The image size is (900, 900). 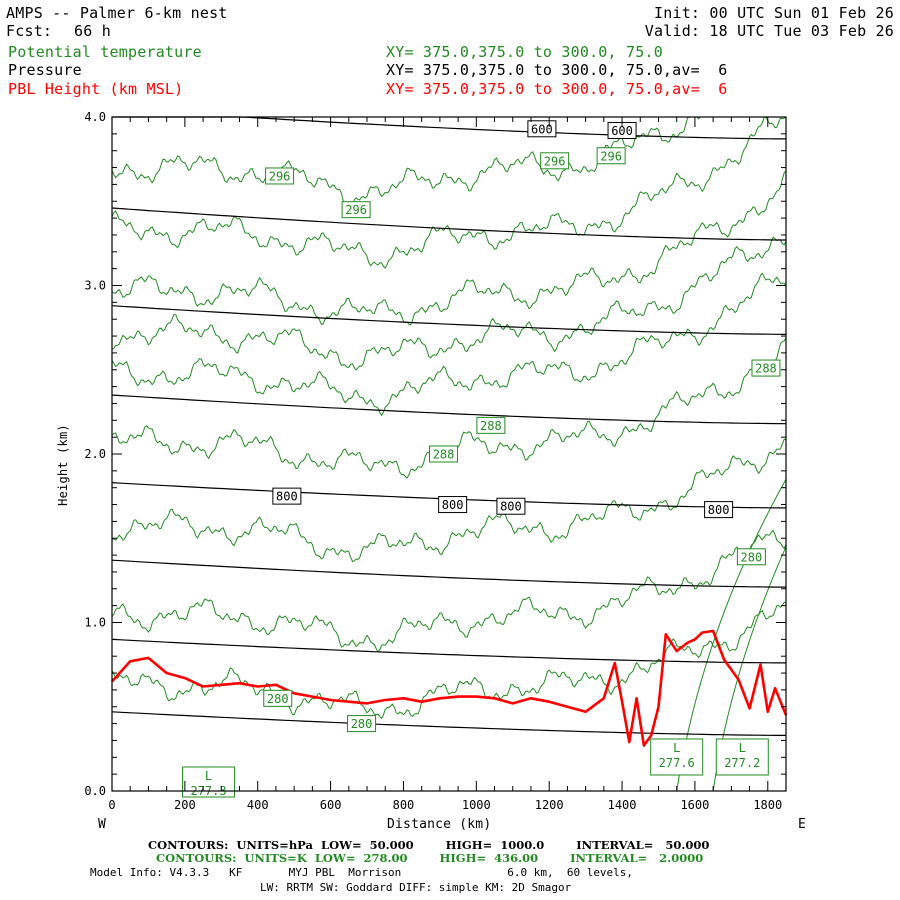 What do you see at coordinates (404, 805) in the screenshot?
I see `x-tick-label-800: 800` at bounding box center [404, 805].